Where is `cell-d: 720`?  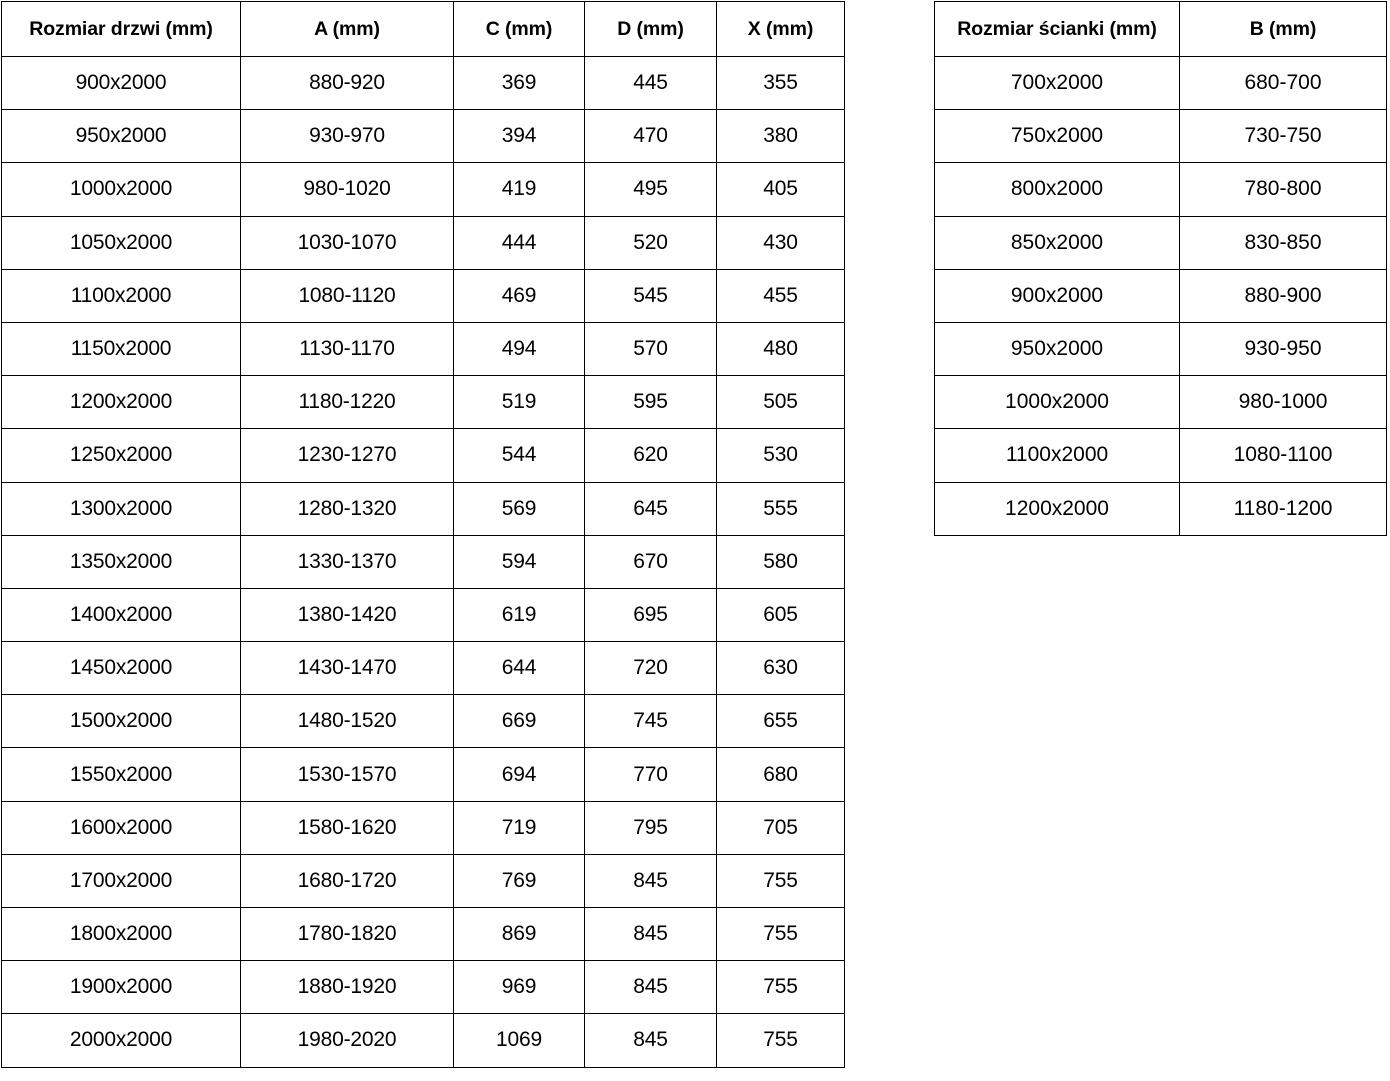 cell-d: 720 is located at coordinates (650, 668).